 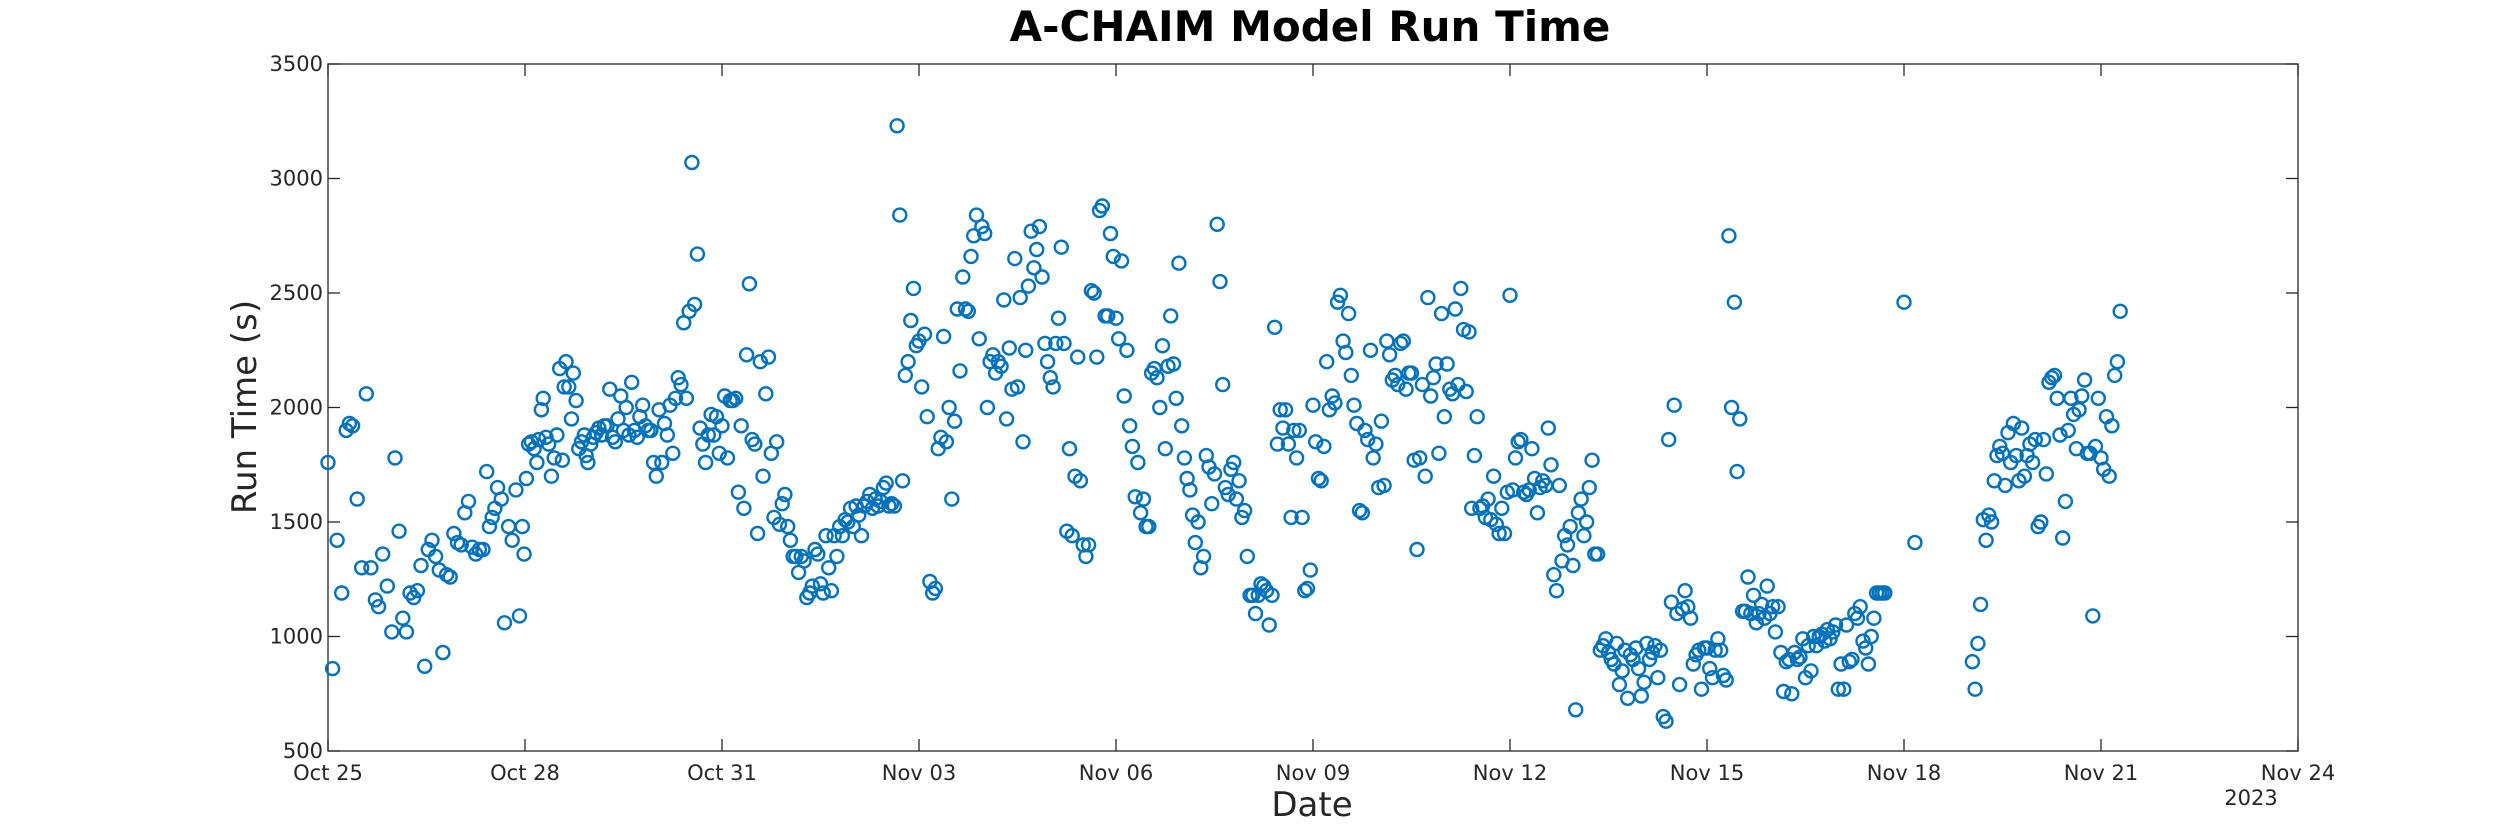 I want to click on x-tick-label: Oct 31, so click(x=722, y=773).